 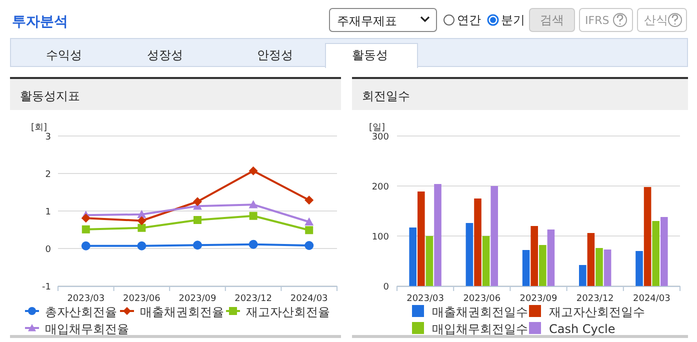 What do you see at coordinates (64, 55) in the screenshot?
I see `text: 수익성` at bounding box center [64, 55].